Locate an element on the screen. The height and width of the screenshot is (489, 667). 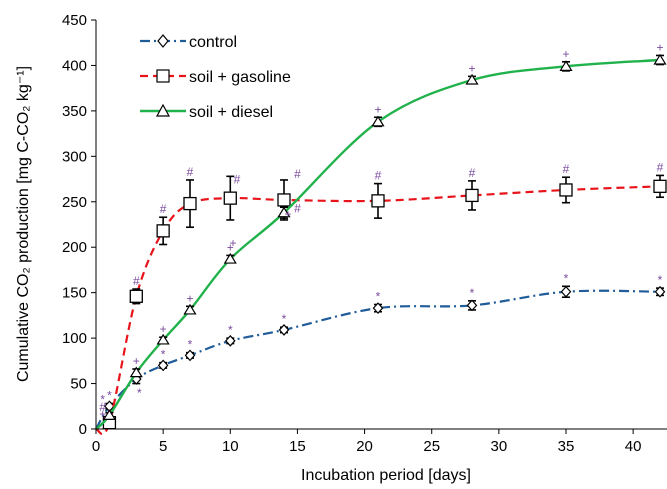
legend-marker-triangle-icon is located at coordinates (163, 110).